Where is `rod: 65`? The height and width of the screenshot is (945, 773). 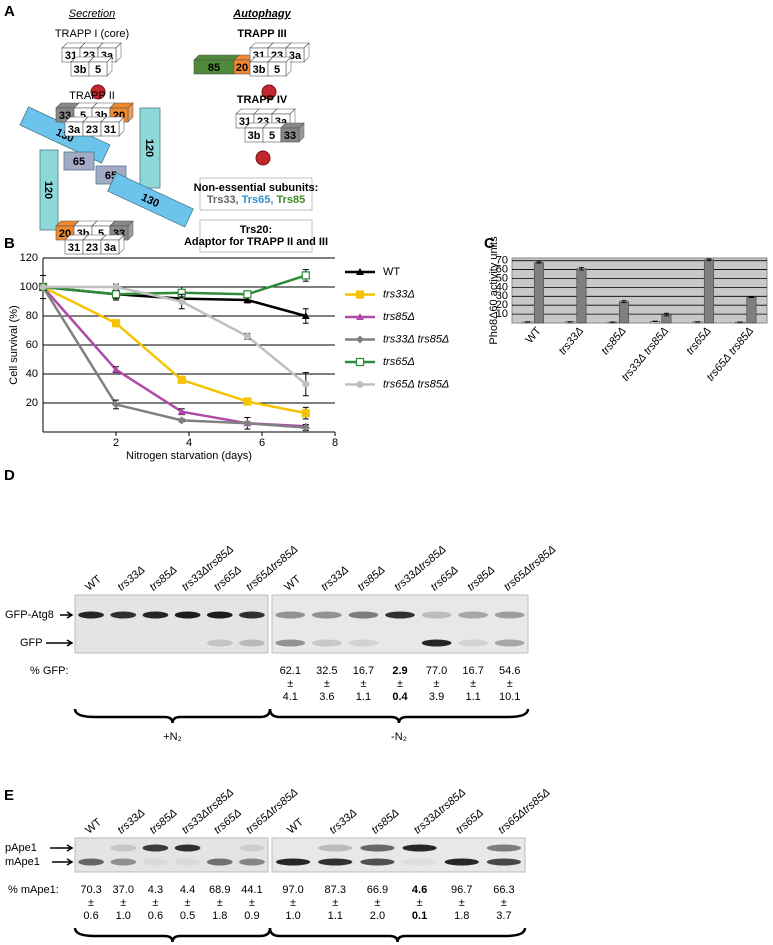
rod: 65 is located at coordinates (79, 161).